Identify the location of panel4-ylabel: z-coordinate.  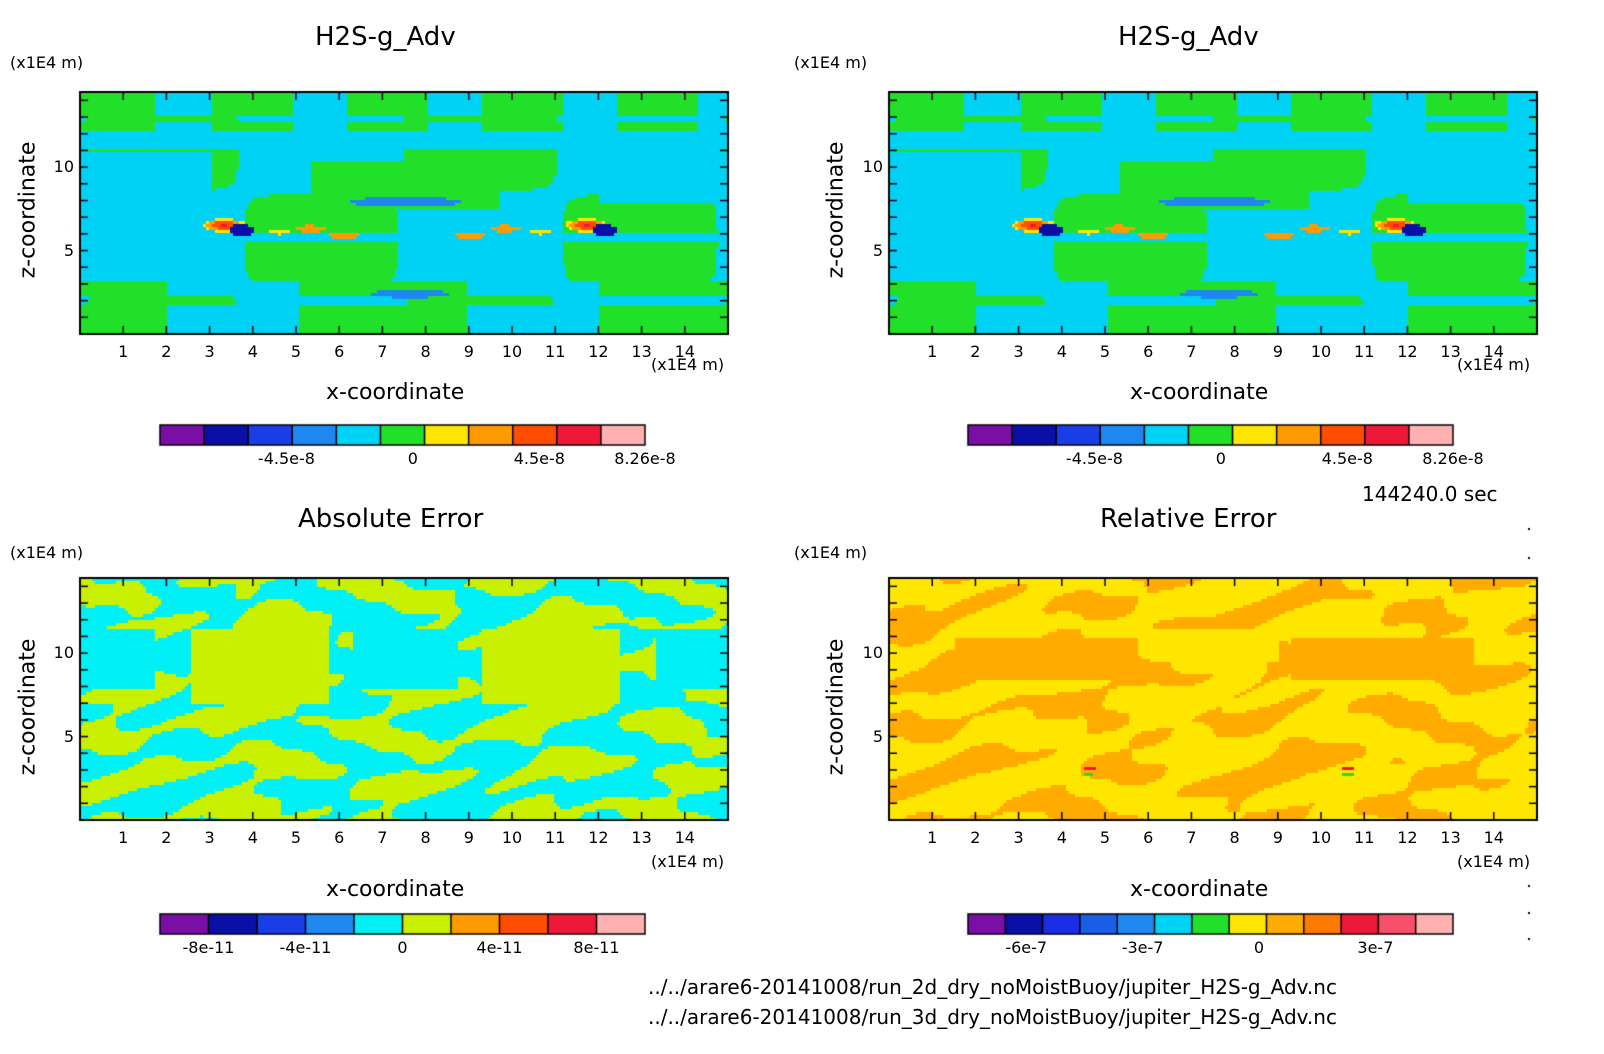
(836, 707).